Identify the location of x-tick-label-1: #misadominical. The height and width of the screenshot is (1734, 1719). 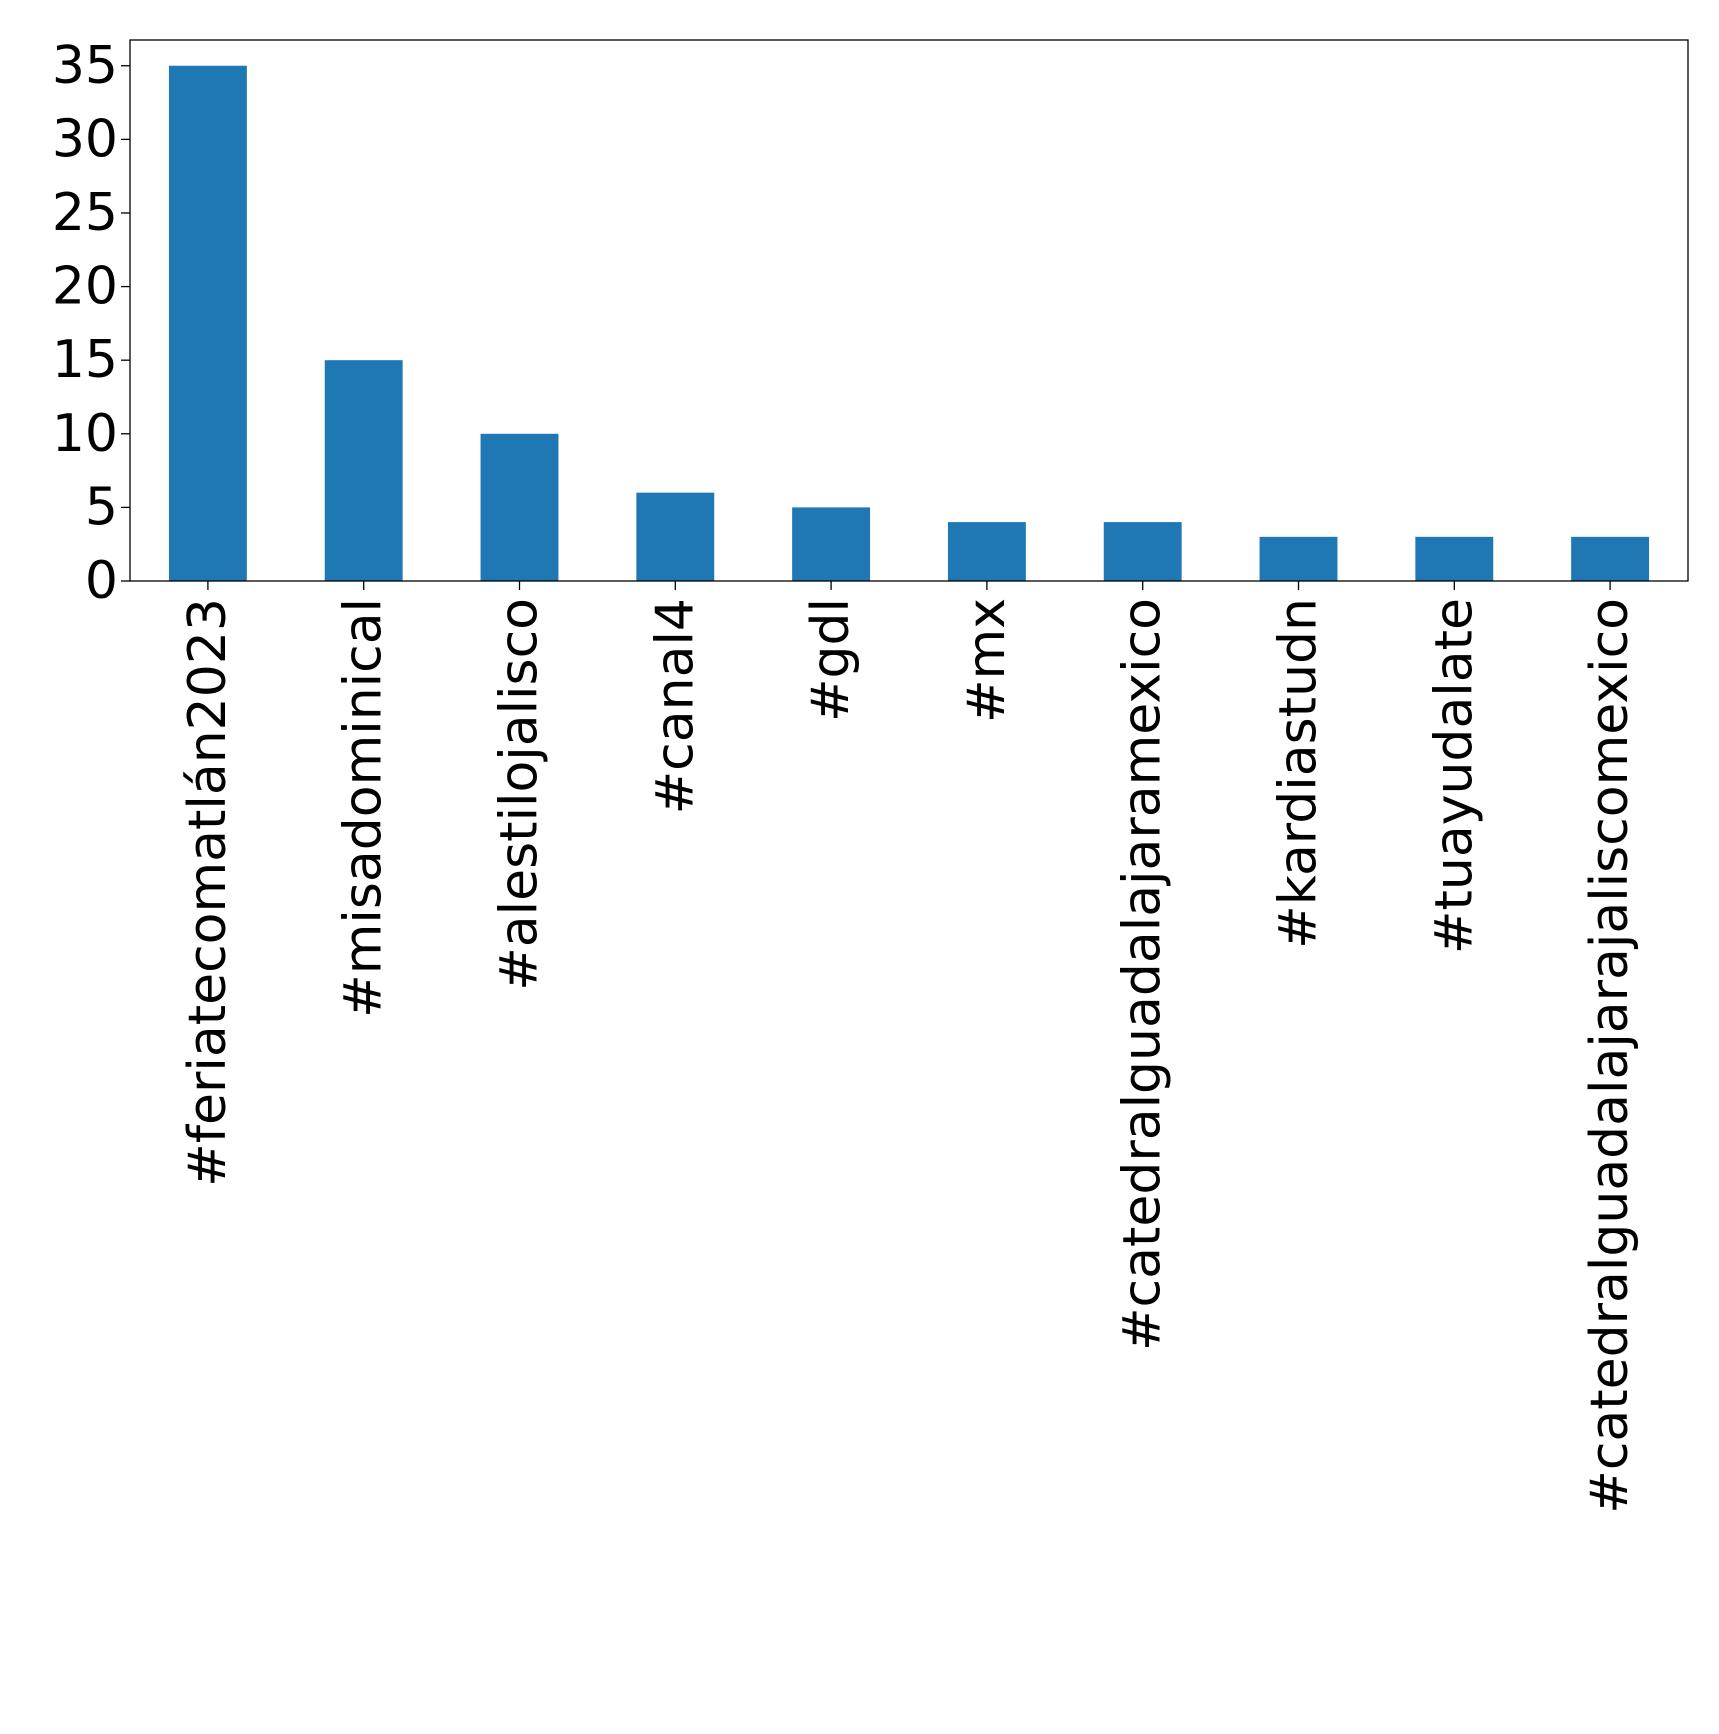
(364, 808).